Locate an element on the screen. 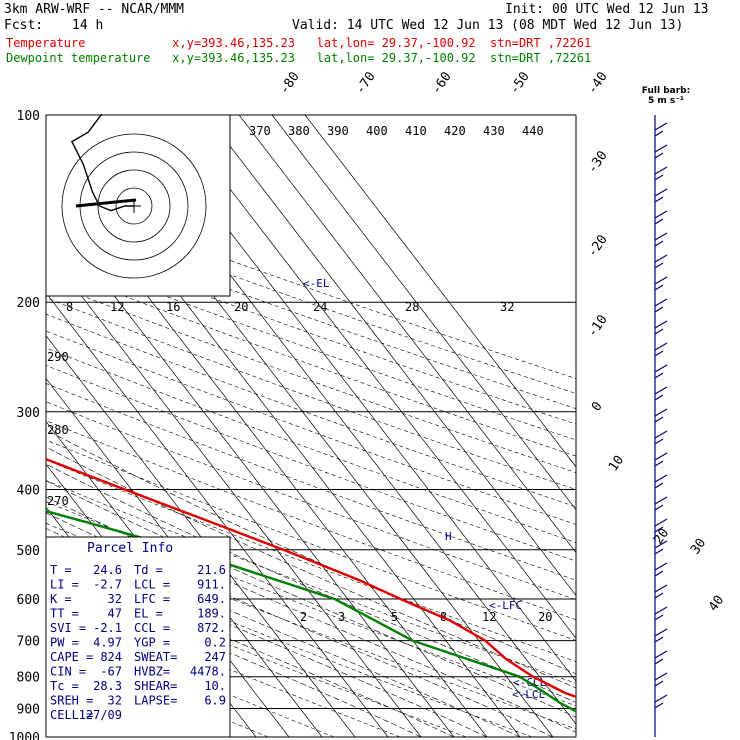 This screenshot has width=740, height=740. isotherm-label: -50 is located at coordinates (520, 83).